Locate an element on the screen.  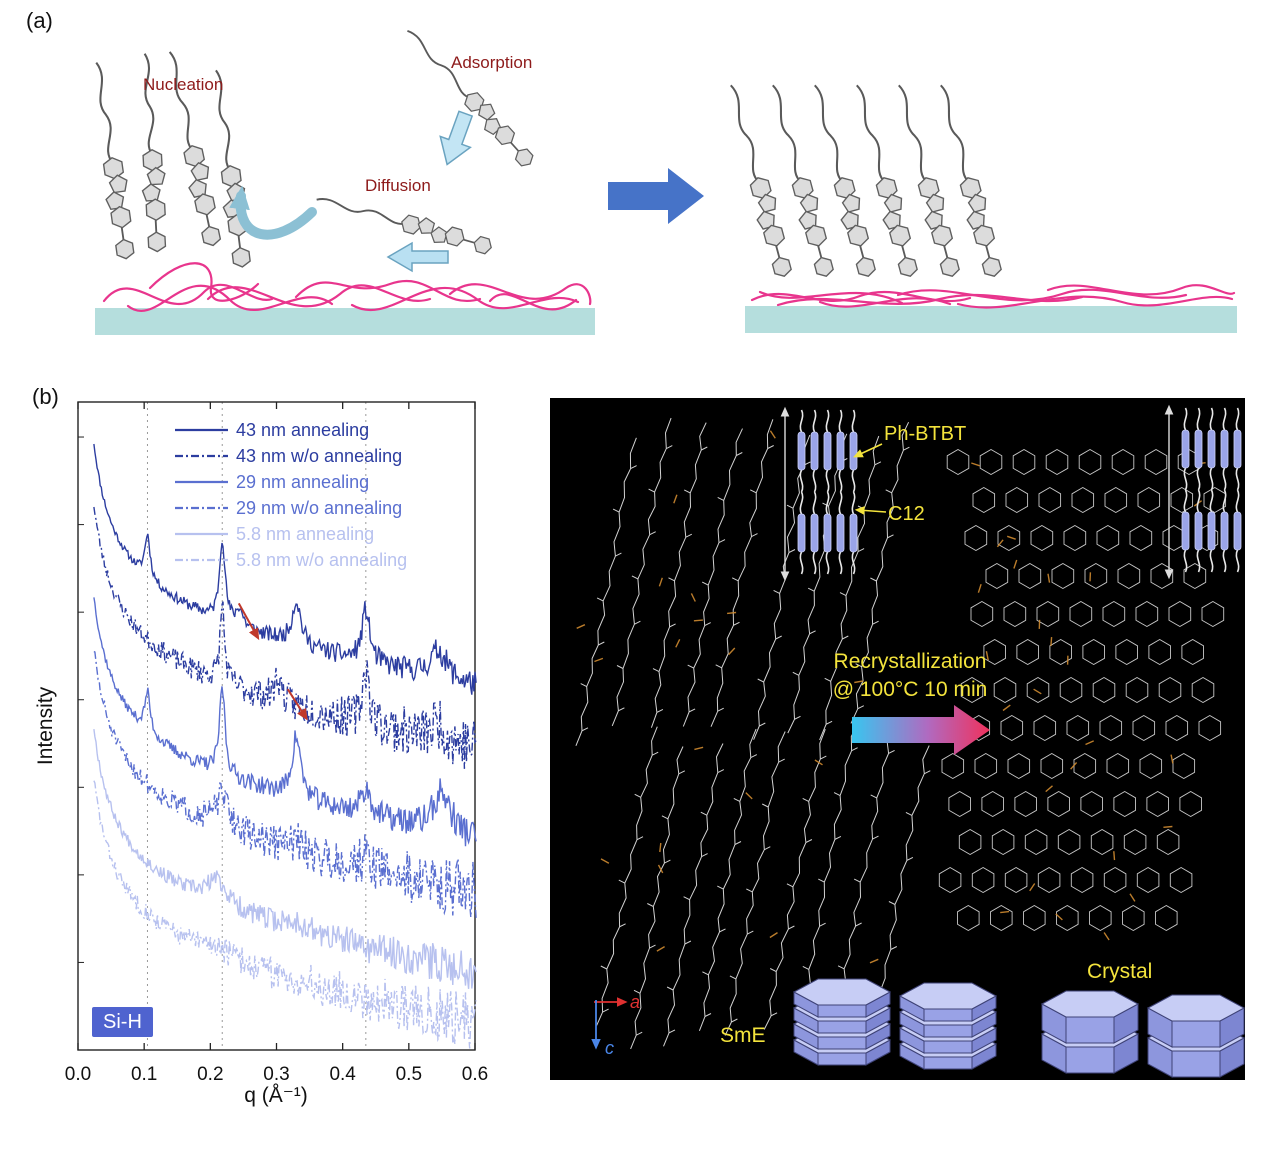
panel-b-label: (b) is located at coordinates (45, 396).